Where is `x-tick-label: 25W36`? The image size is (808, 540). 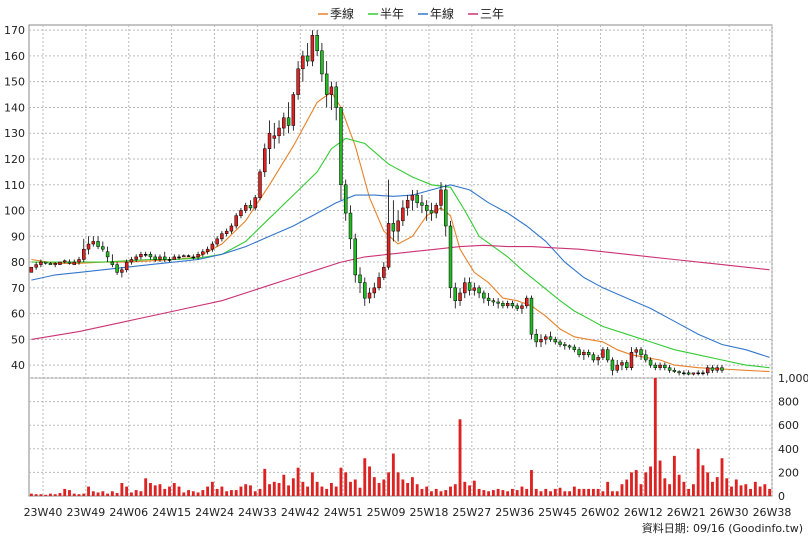 x-tick-label: 25W36 is located at coordinates (514, 512).